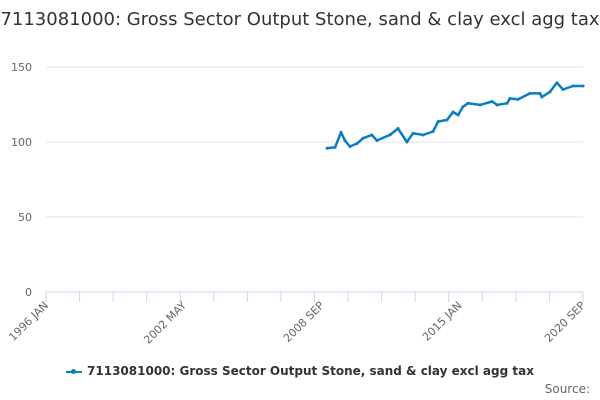 The image size is (600, 400). What do you see at coordinates (25, 217) in the screenshot?
I see `y-tick-label: 50` at bounding box center [25, 217].